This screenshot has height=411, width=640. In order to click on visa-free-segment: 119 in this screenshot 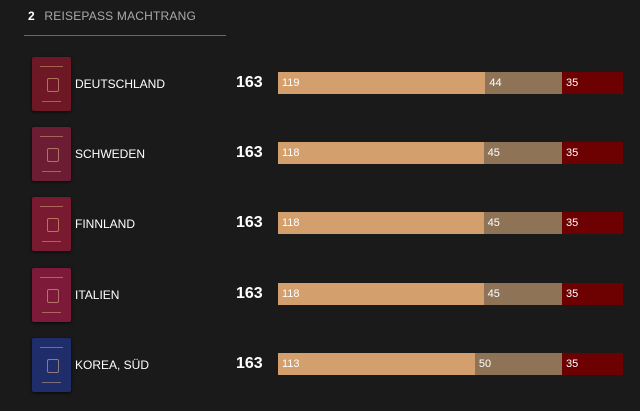, I will do `click(382, 83)`.